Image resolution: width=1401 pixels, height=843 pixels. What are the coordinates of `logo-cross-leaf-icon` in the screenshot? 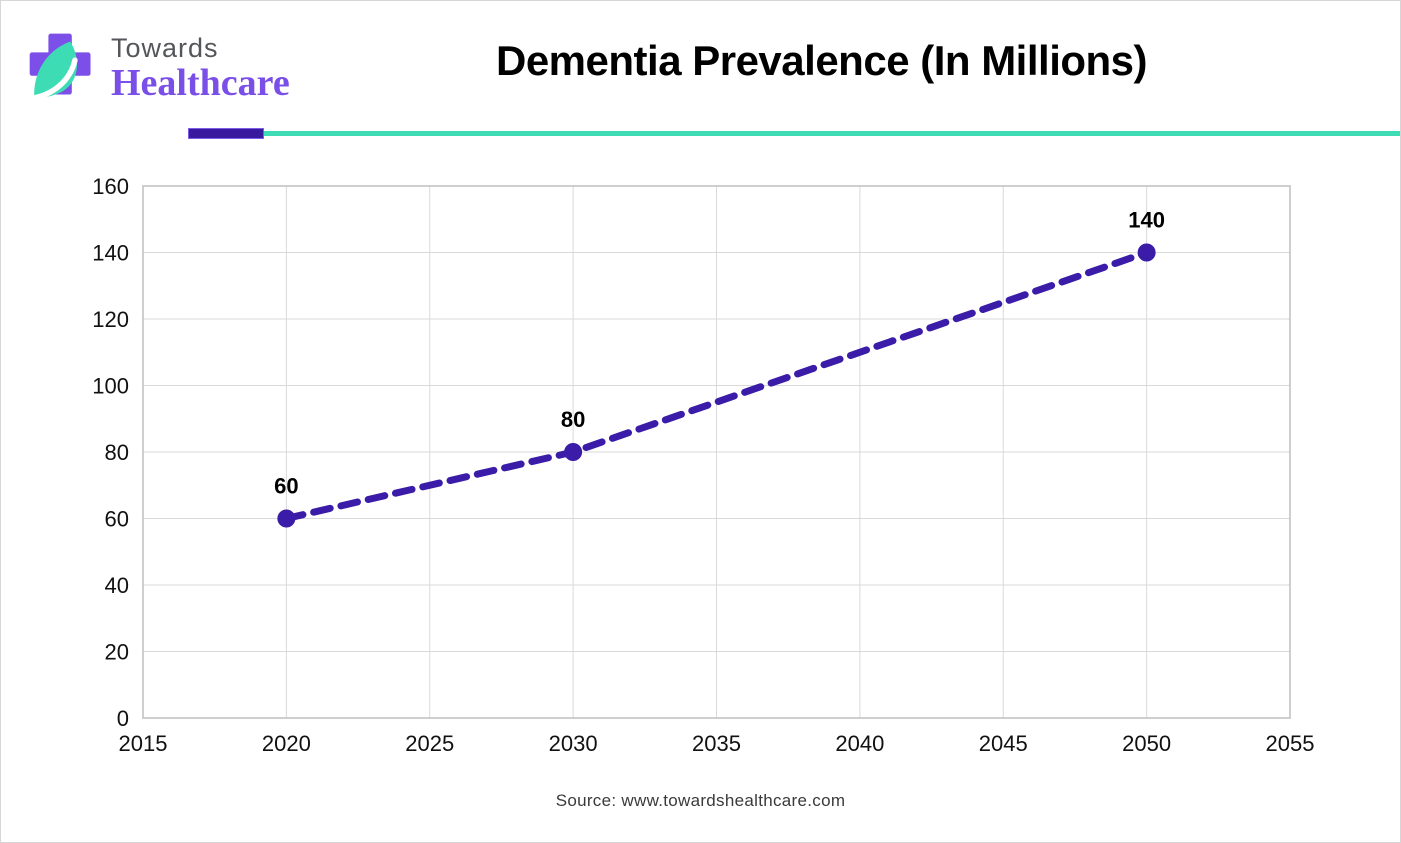 It's located at (59, 67).